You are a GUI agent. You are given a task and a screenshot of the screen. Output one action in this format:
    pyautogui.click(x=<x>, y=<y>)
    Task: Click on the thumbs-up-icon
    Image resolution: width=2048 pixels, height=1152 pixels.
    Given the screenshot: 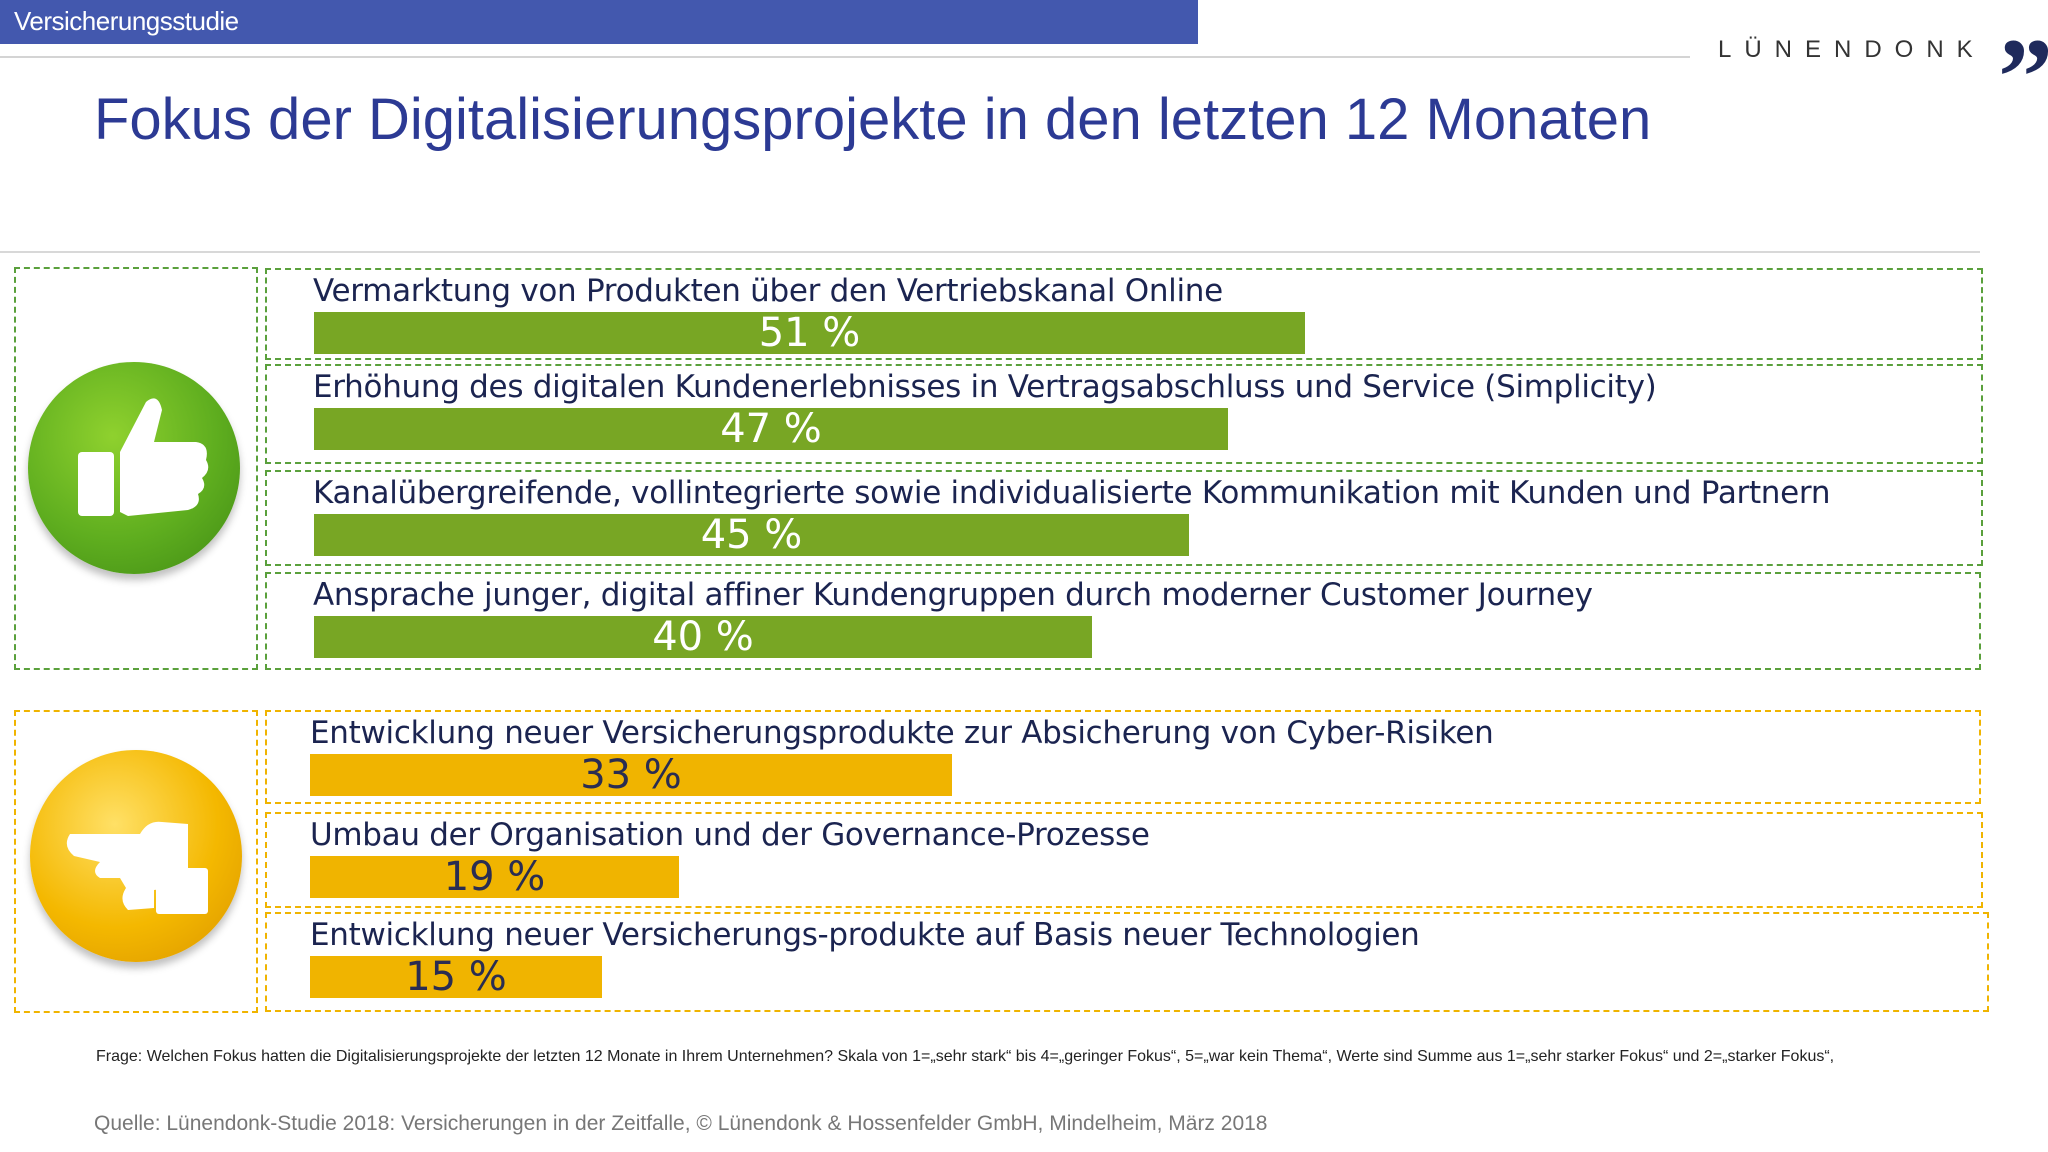 What is the action you would take?
    pyautogui.click(x=134, y=468)
    